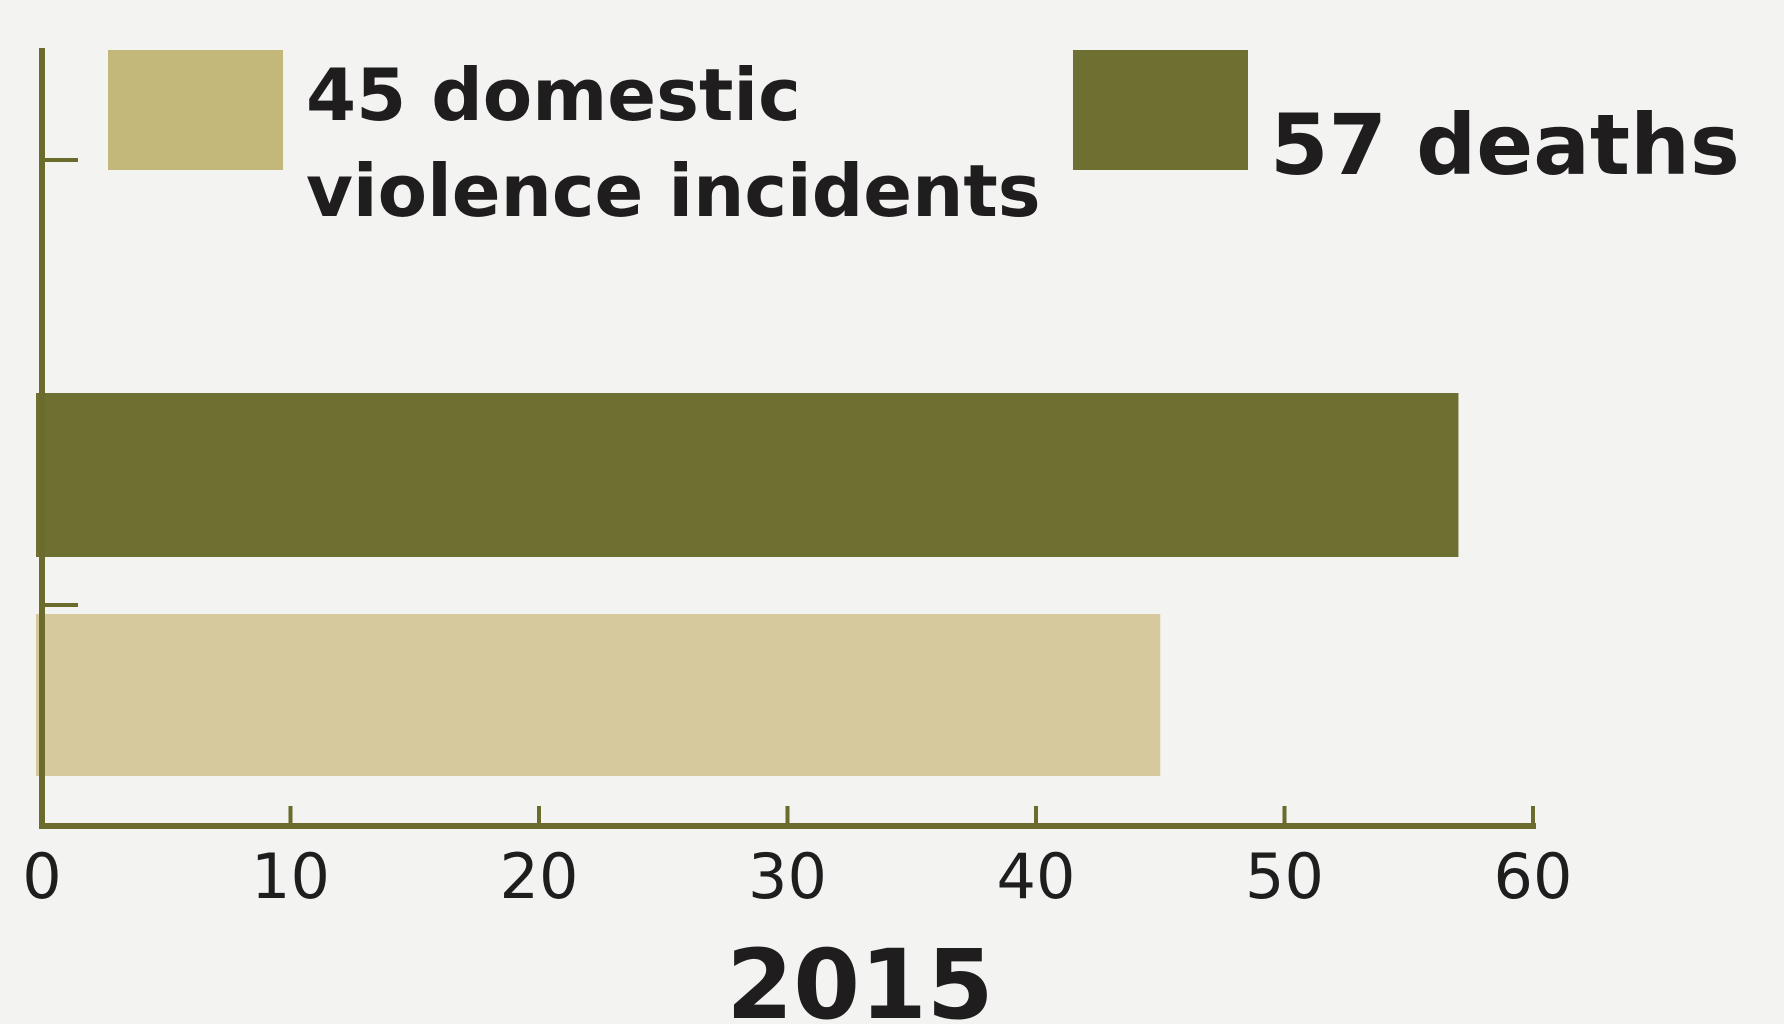 The image size is (1784, 1024). Describe the element at coordinates (673, 191) in the screenshot. I see `legend-label-incidents-line-2: violence incidents` at that location.